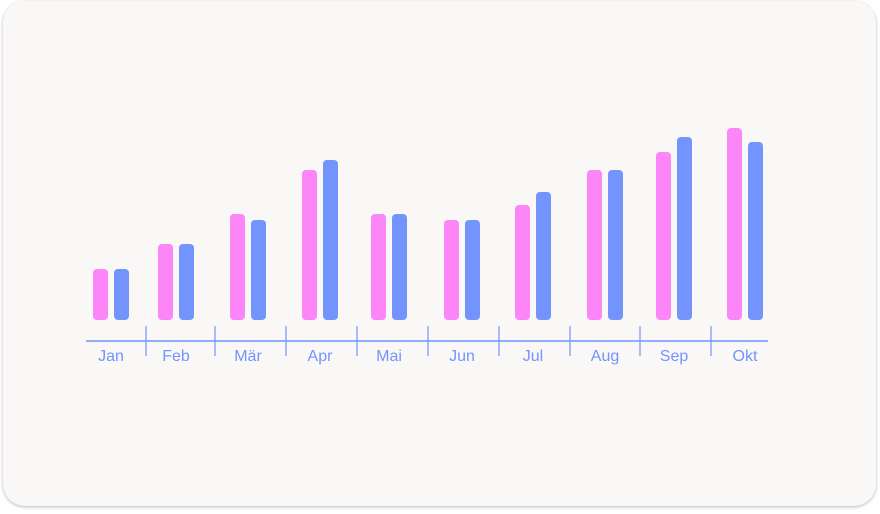 This screenshot has height=514, width=880. What do you see at coordinates (428, 356) in the screenshot?
I see `x-tick-labels: Jan Feb Mär Apr Mai Jun Jul Aug Sep Okt` at bounding box center [428, 356].